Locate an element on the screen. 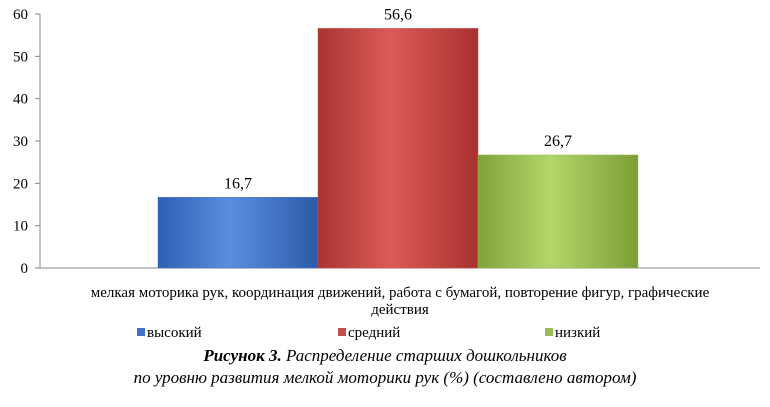 This screenshot has height=407, width=770. legend-swatch-средний is located at coordinates (342, 332).